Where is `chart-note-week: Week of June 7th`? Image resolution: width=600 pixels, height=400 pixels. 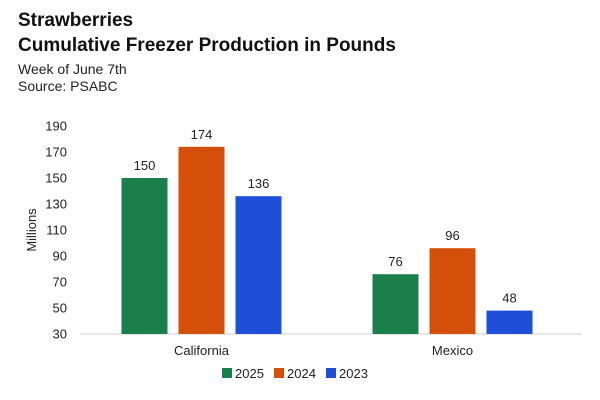 chart-note-week: Week of June 7th is located at coordinates (72, 69).